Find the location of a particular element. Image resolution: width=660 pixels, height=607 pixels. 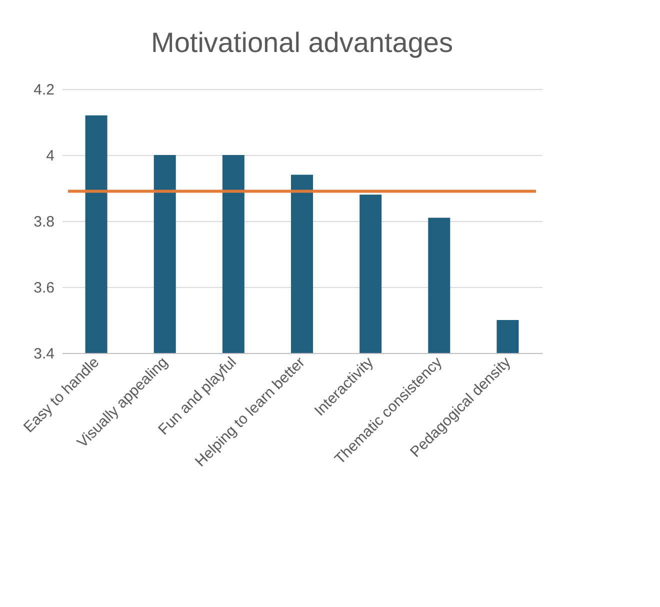

y-tick-label: 3.8 is located at coordinates (44, 222).